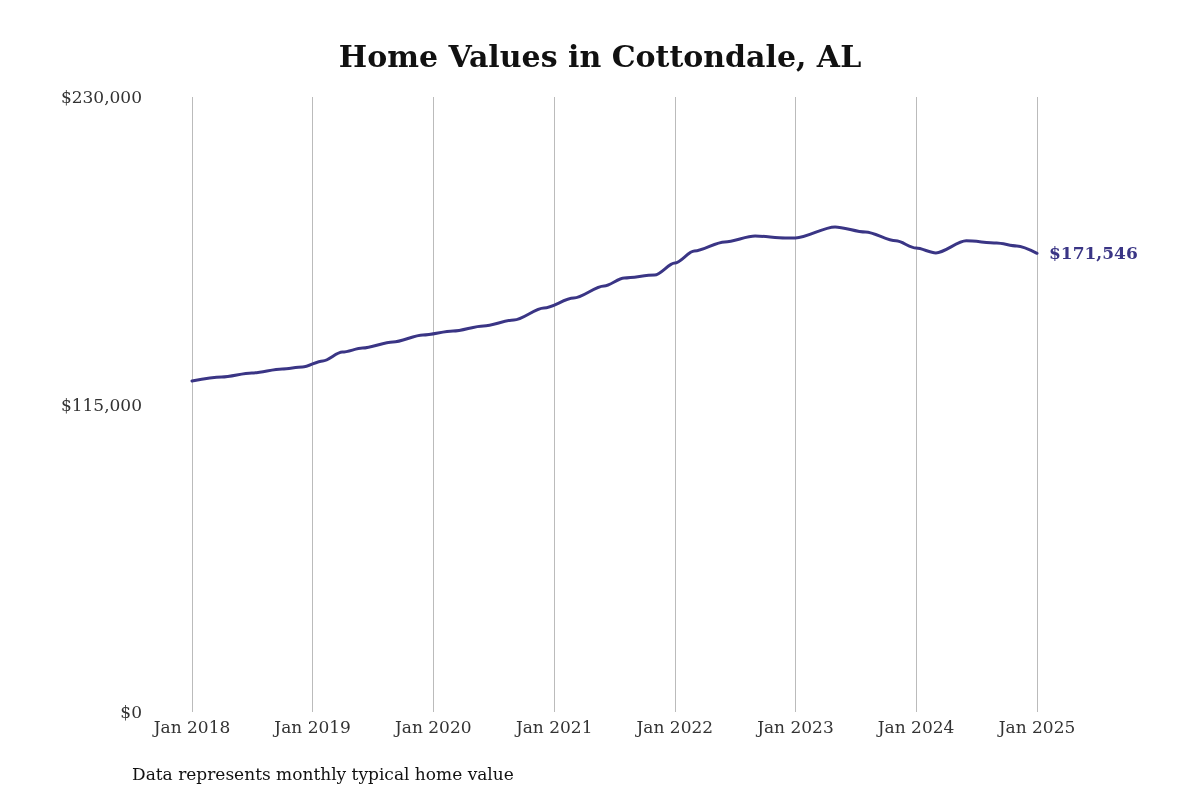 The width and height of the screenshot is (1200, 800). I want to click on x-tick-label: Jan 2020, so click(432, 726).